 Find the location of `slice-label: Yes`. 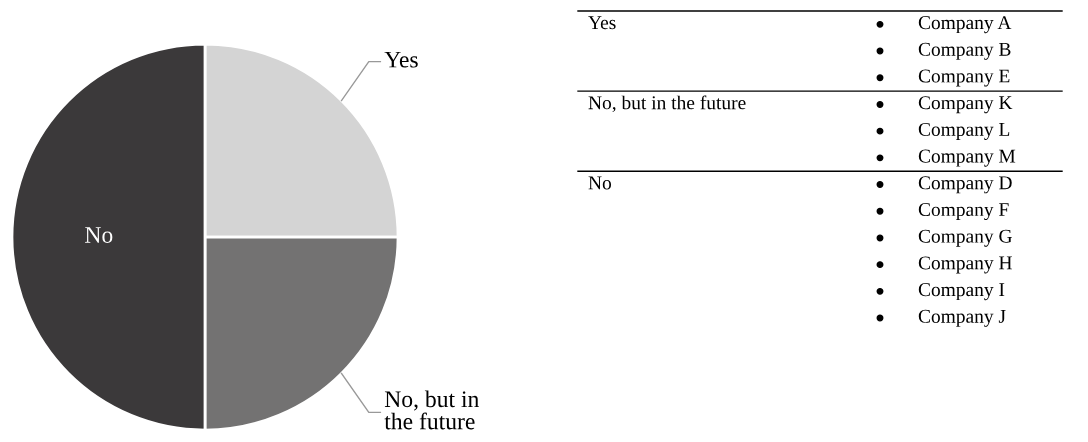

slice-label: Yes is located at coordinates (401, 59).